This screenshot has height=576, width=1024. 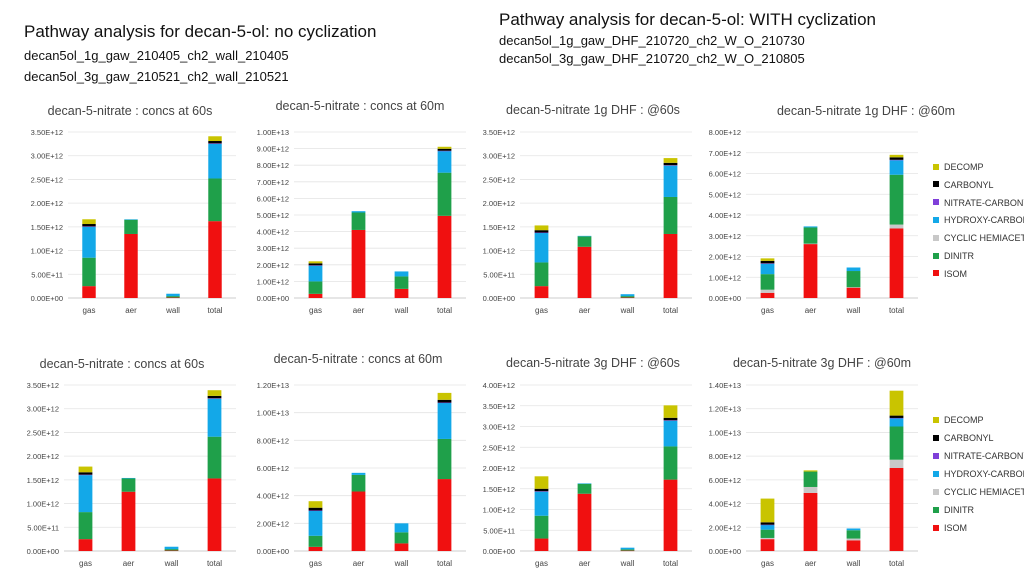 I want to click on y-tick-label: 1.50E+12, so click(x=499, y=489).